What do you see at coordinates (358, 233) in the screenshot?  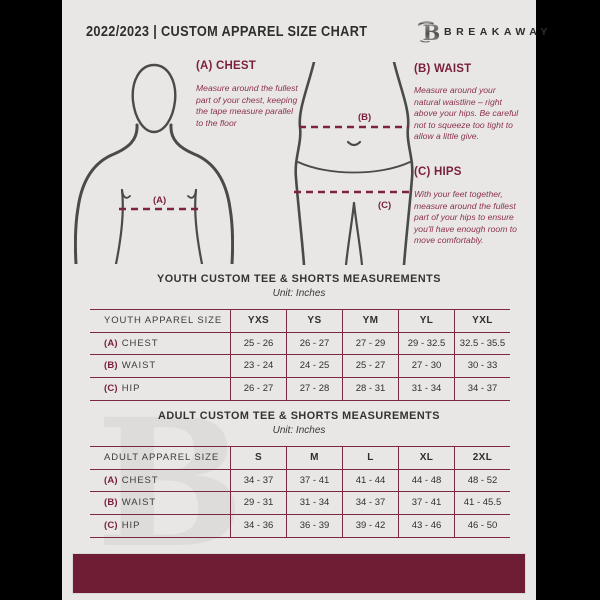 I see `figure-right-inner-leg` at bounding box center [358, 233].